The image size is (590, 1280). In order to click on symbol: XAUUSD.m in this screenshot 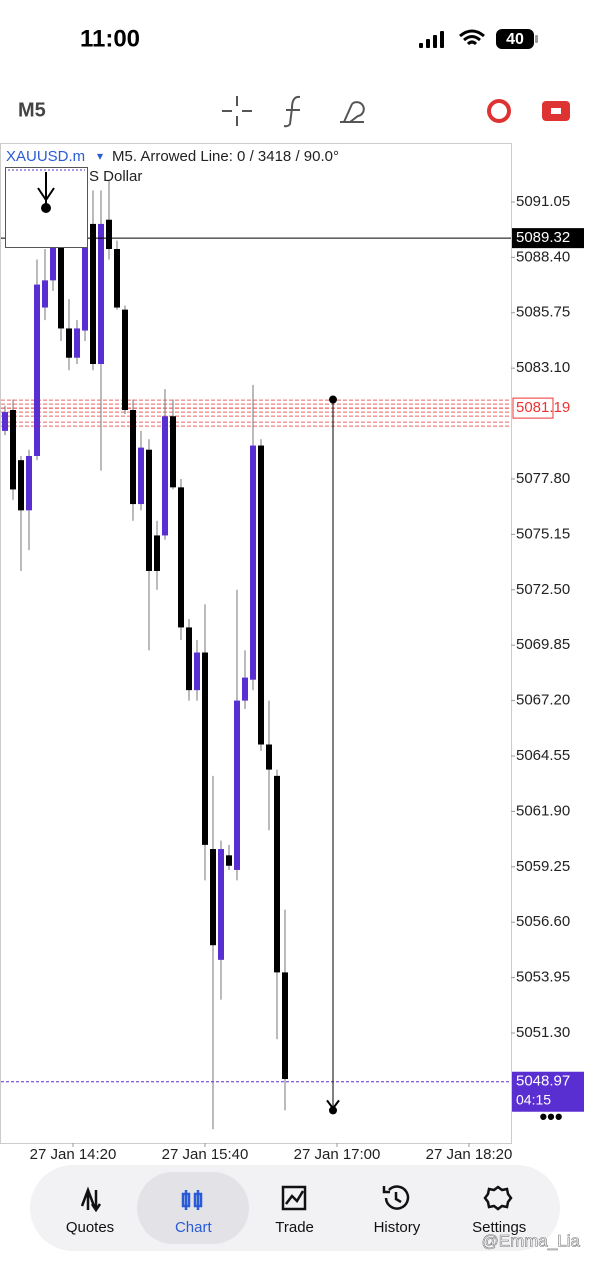, I will do `click(45, 156)`.